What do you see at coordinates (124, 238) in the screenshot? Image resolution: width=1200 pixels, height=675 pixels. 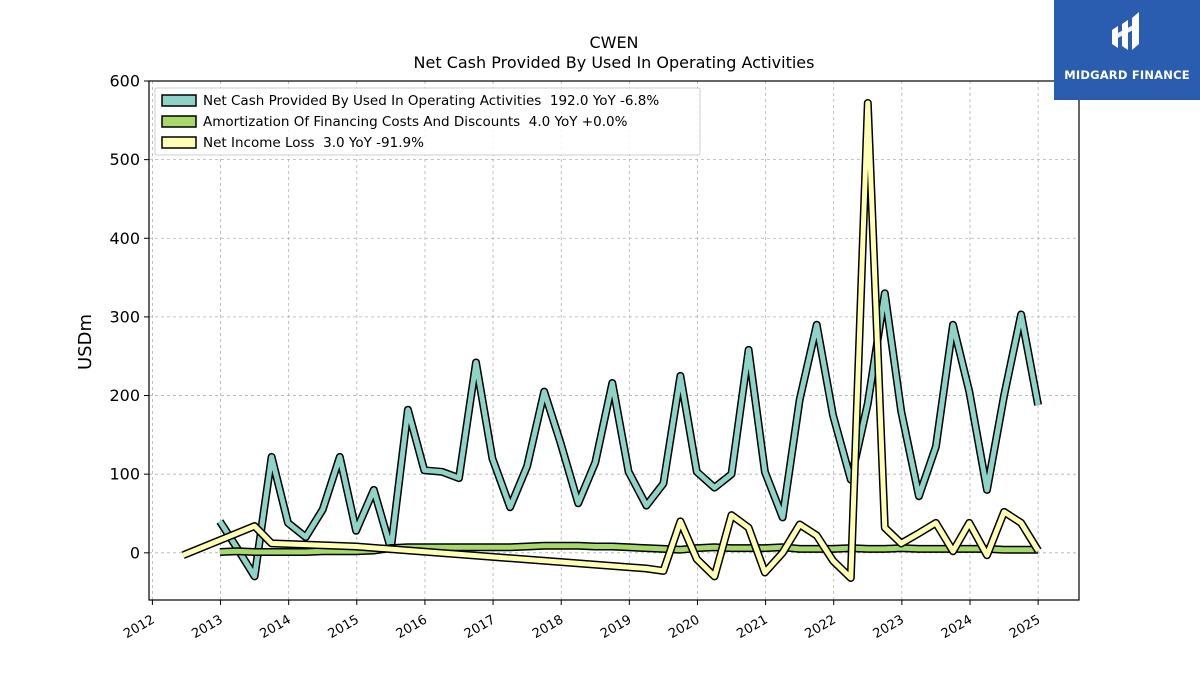 I see `y-tick-label: 400` at bounding box center [124, 238].